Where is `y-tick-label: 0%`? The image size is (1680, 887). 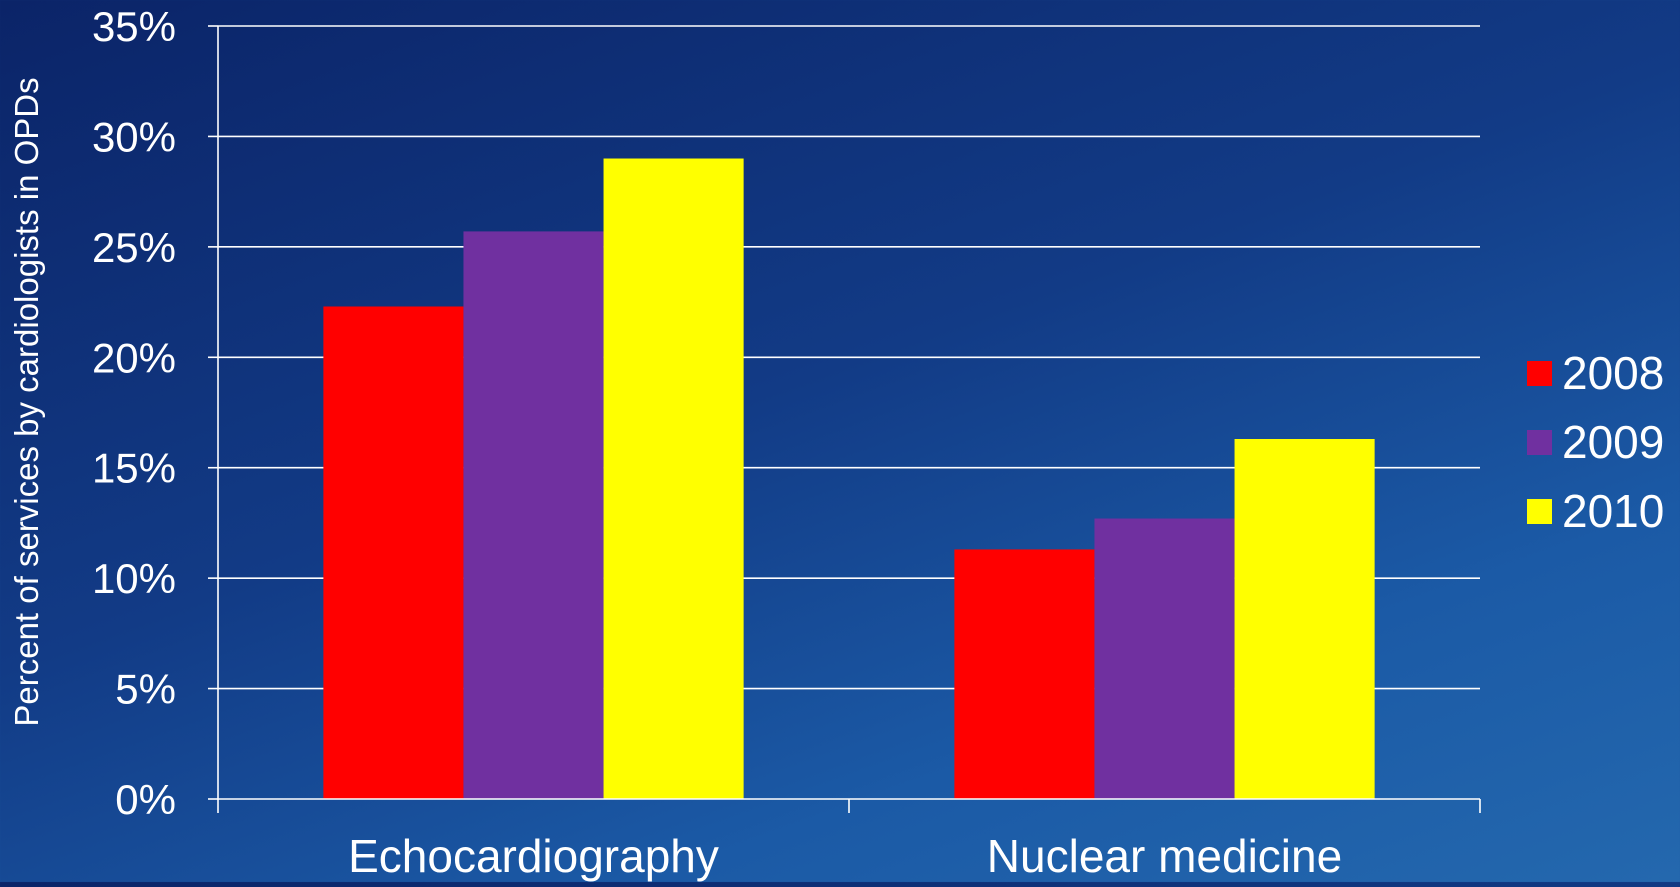 y-tick-label: 0% is located at coordinates (145, 799).